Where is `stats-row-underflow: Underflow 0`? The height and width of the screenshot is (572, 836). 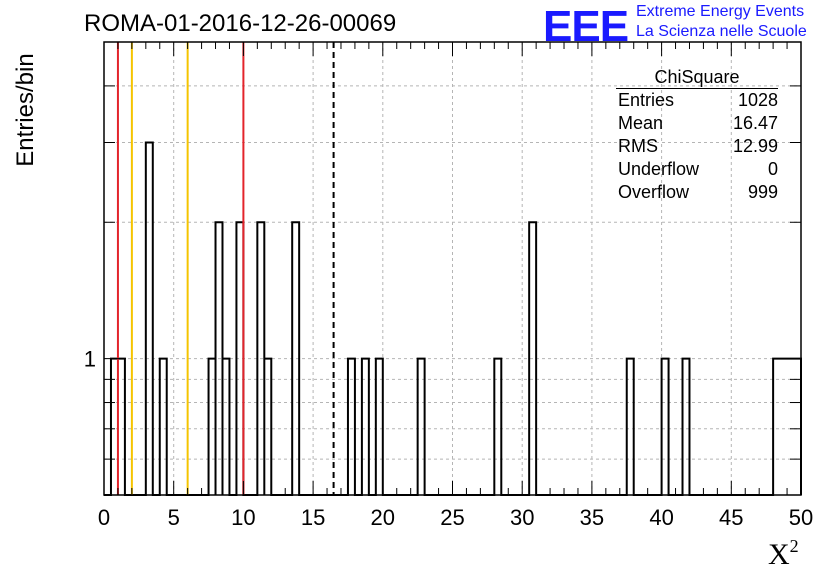
stats-row-underflow: Underflow 0 is located at coordinates (698, 169).